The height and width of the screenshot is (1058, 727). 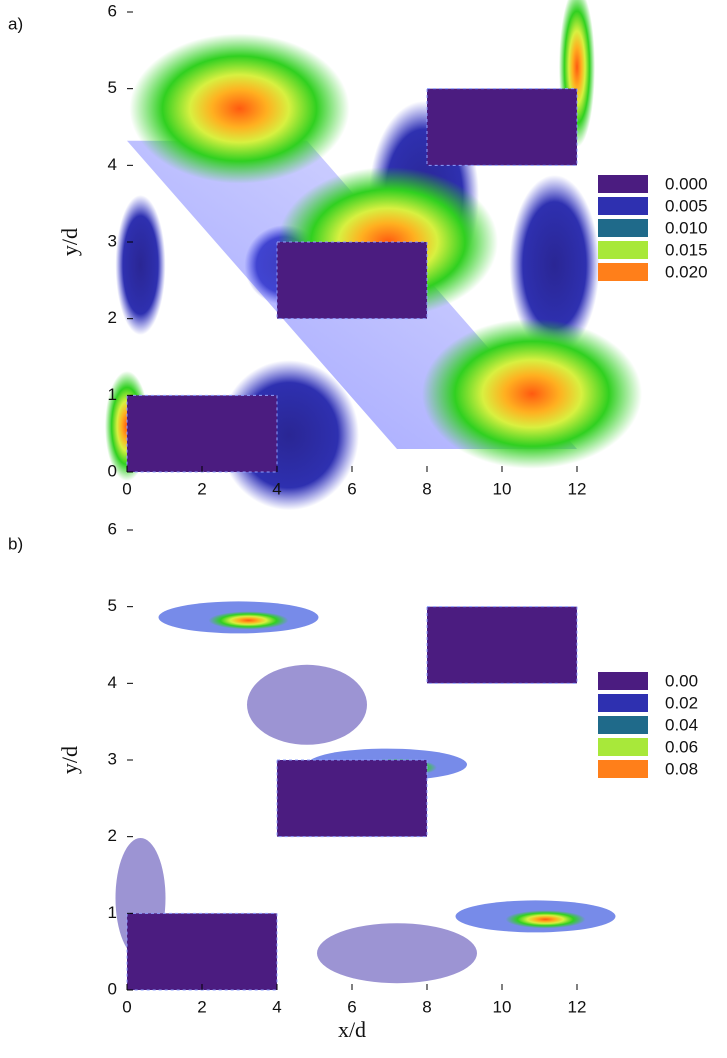 I want to click on legend-label: 0.000, so click(x=686, y=183).